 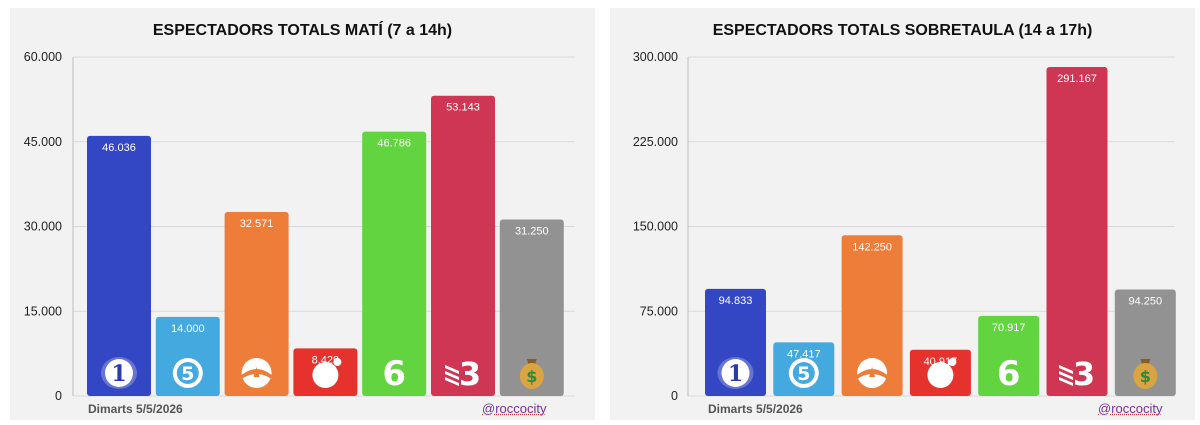 I want to click on bar-value-label: 46.786, so click(x=394, y=144).